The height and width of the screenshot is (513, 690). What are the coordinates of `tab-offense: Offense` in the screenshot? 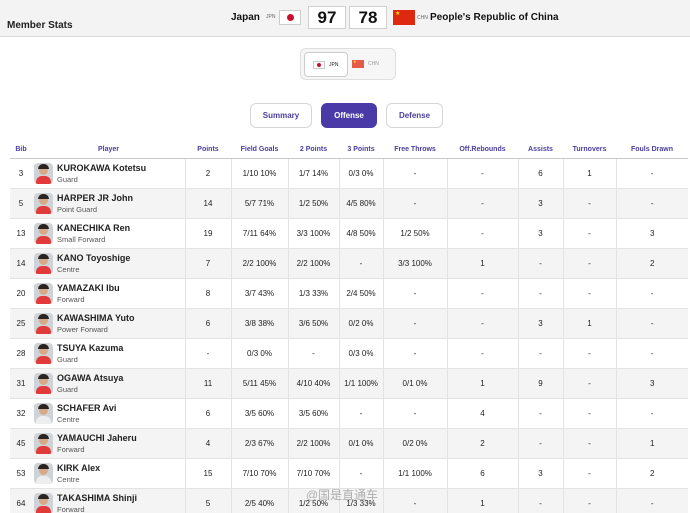 It's located at (349, 115).